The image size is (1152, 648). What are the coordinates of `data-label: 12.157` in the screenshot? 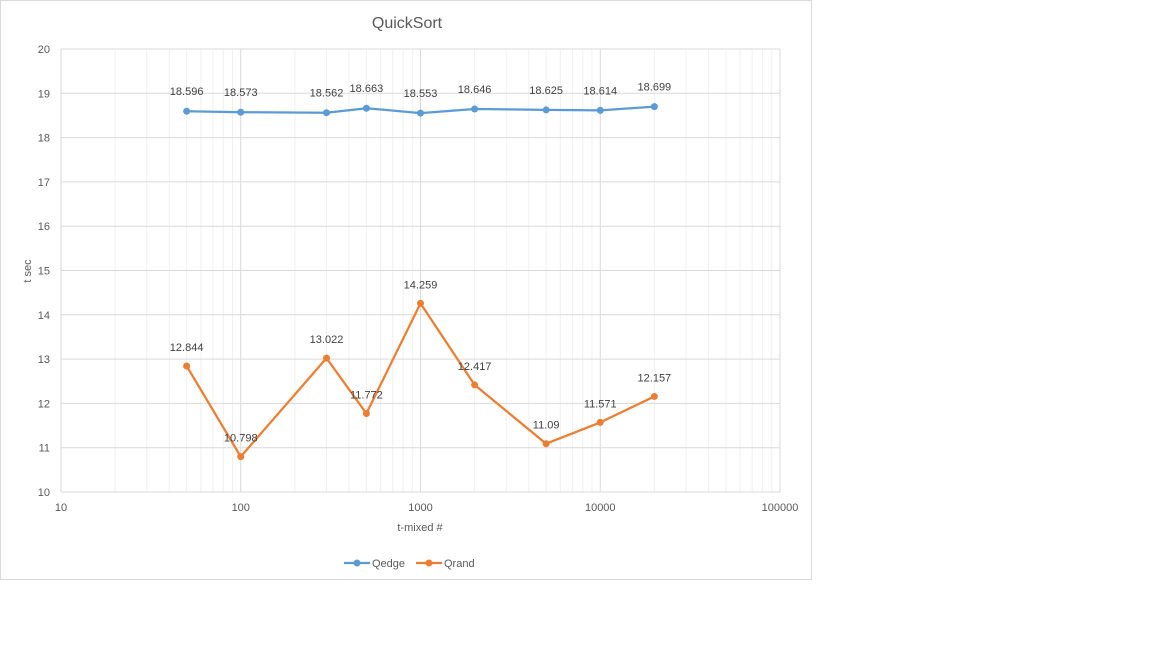 It's located at (655, 378).